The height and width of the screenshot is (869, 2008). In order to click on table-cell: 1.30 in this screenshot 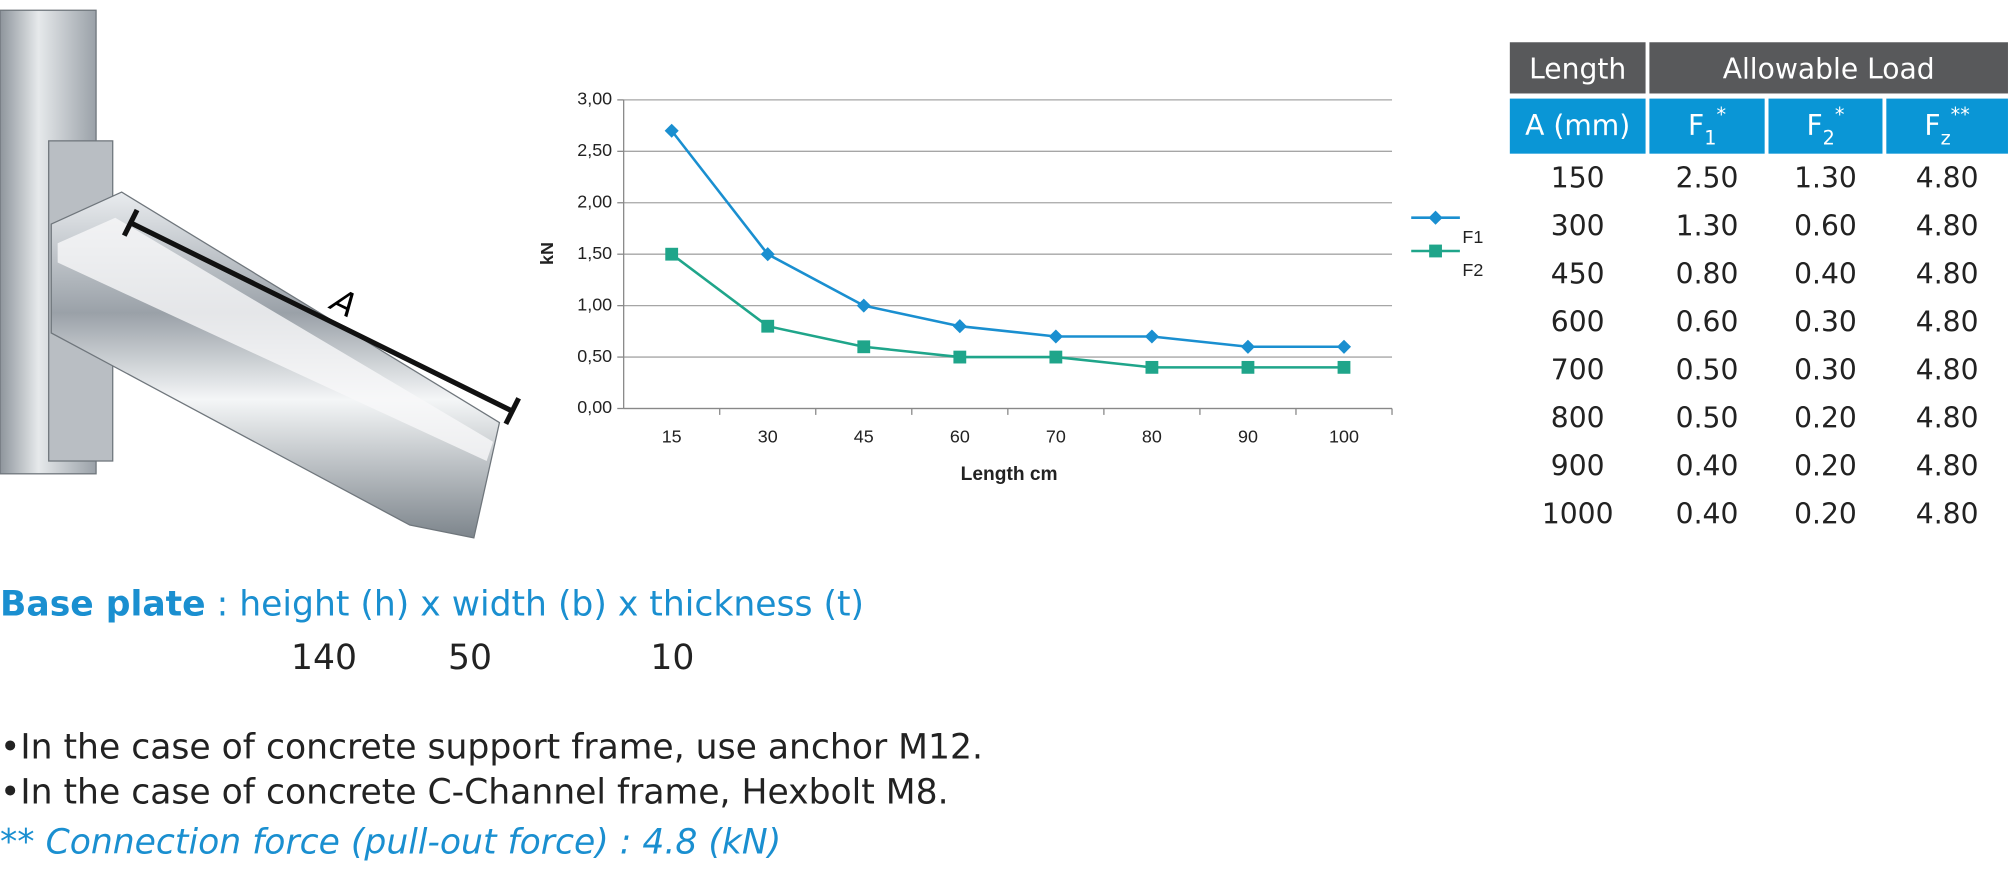, I will do `click(1707, 225)`.